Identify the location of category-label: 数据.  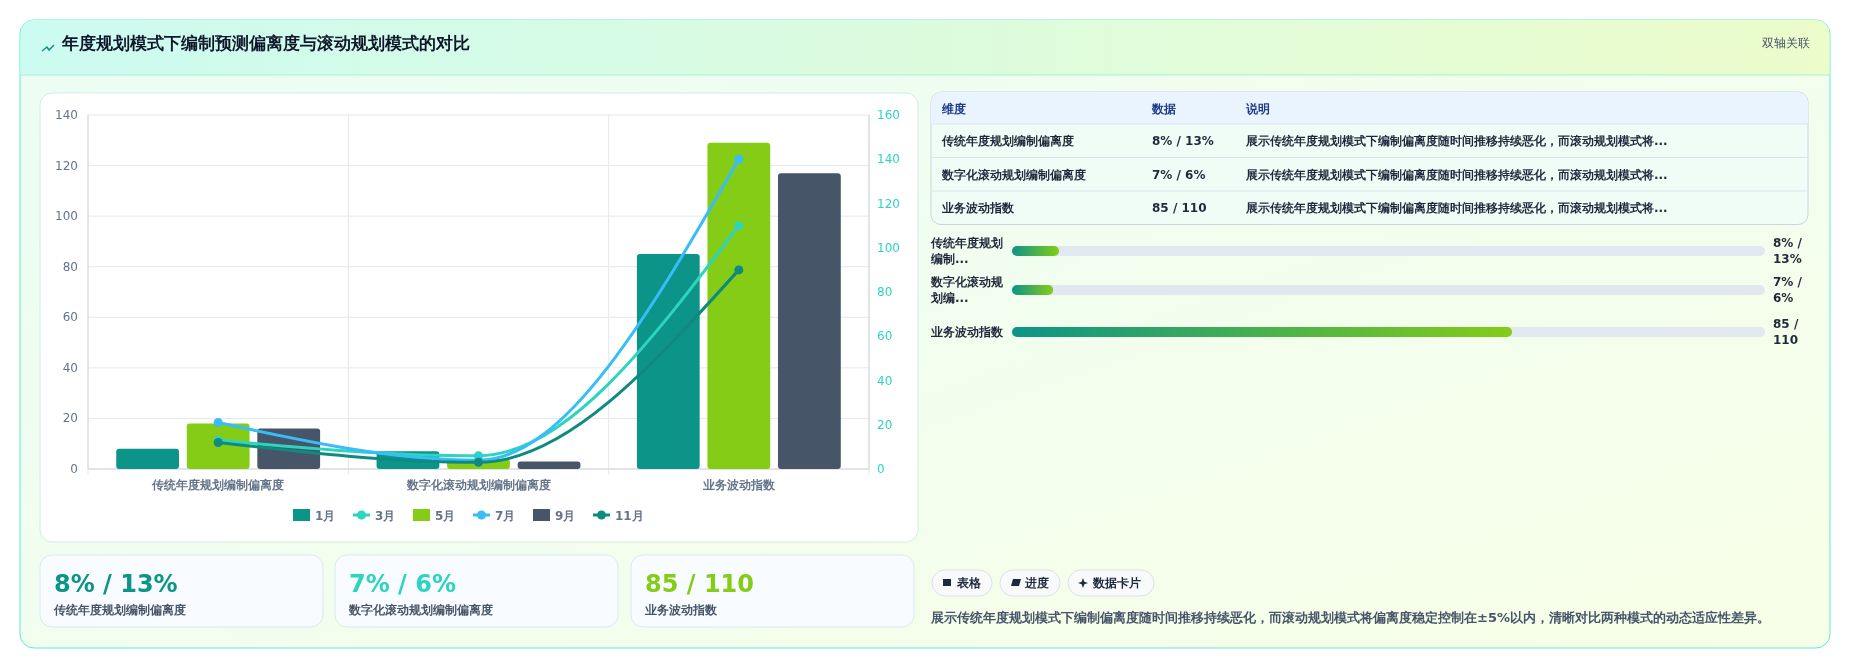
(1163, 109).